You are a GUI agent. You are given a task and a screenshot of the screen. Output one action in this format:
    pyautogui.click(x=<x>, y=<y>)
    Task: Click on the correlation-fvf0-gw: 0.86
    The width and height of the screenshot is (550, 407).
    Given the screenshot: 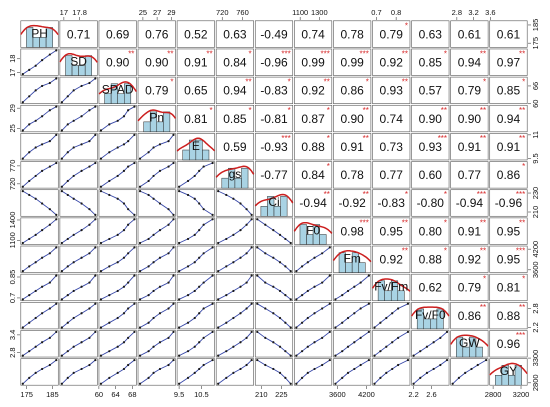 What is the action you would take?
    pyautogui.click(x=470, y=316)
    